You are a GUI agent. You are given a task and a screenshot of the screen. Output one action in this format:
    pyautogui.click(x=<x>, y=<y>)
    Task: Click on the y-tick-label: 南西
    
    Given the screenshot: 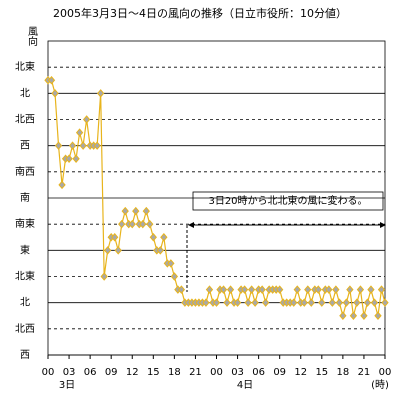 What is the action you would take?
    pyautogui.click(x=25, y=171)
    